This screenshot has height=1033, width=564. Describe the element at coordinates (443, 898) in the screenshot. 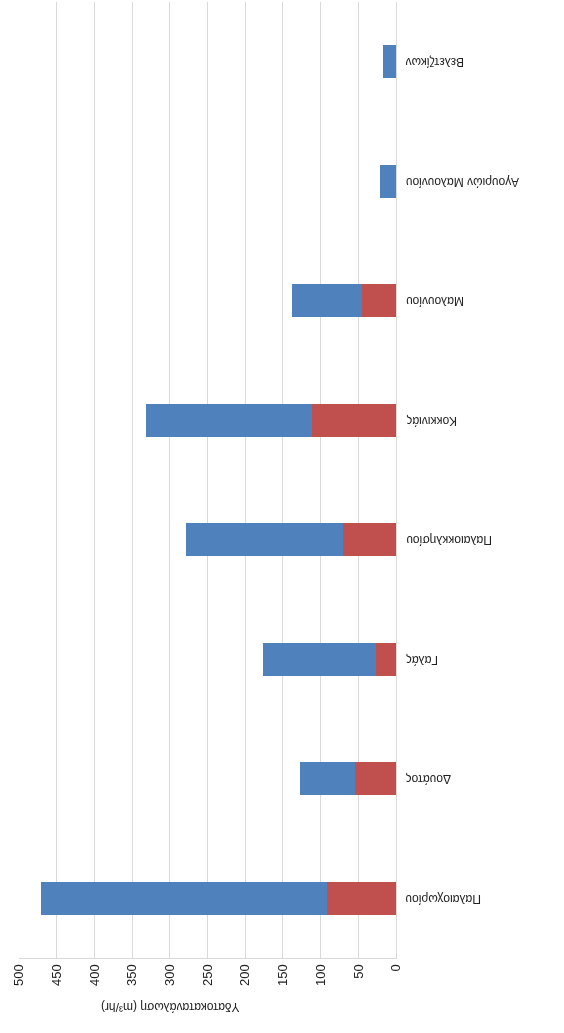

I see `y-tick-label: Παλαιοχωρίου` at that location.